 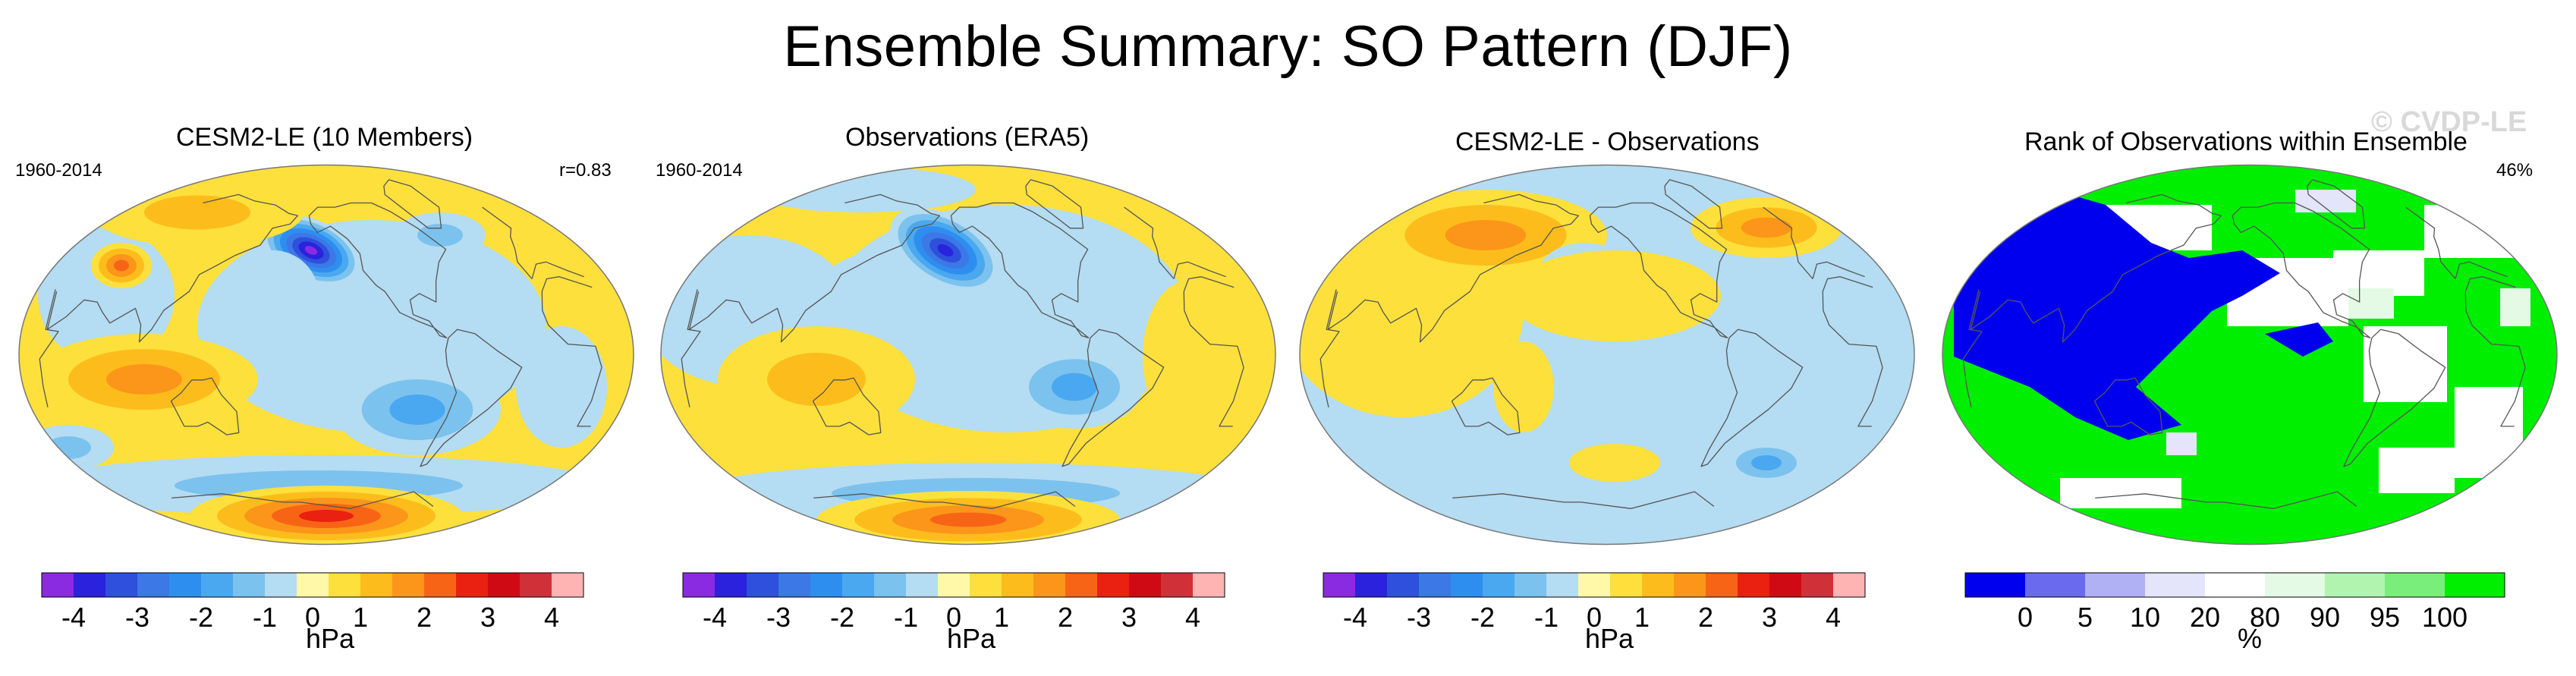 I want to click on panel-4-title: Rank of Observations within Ensemble, so click(x=2245, y=141).